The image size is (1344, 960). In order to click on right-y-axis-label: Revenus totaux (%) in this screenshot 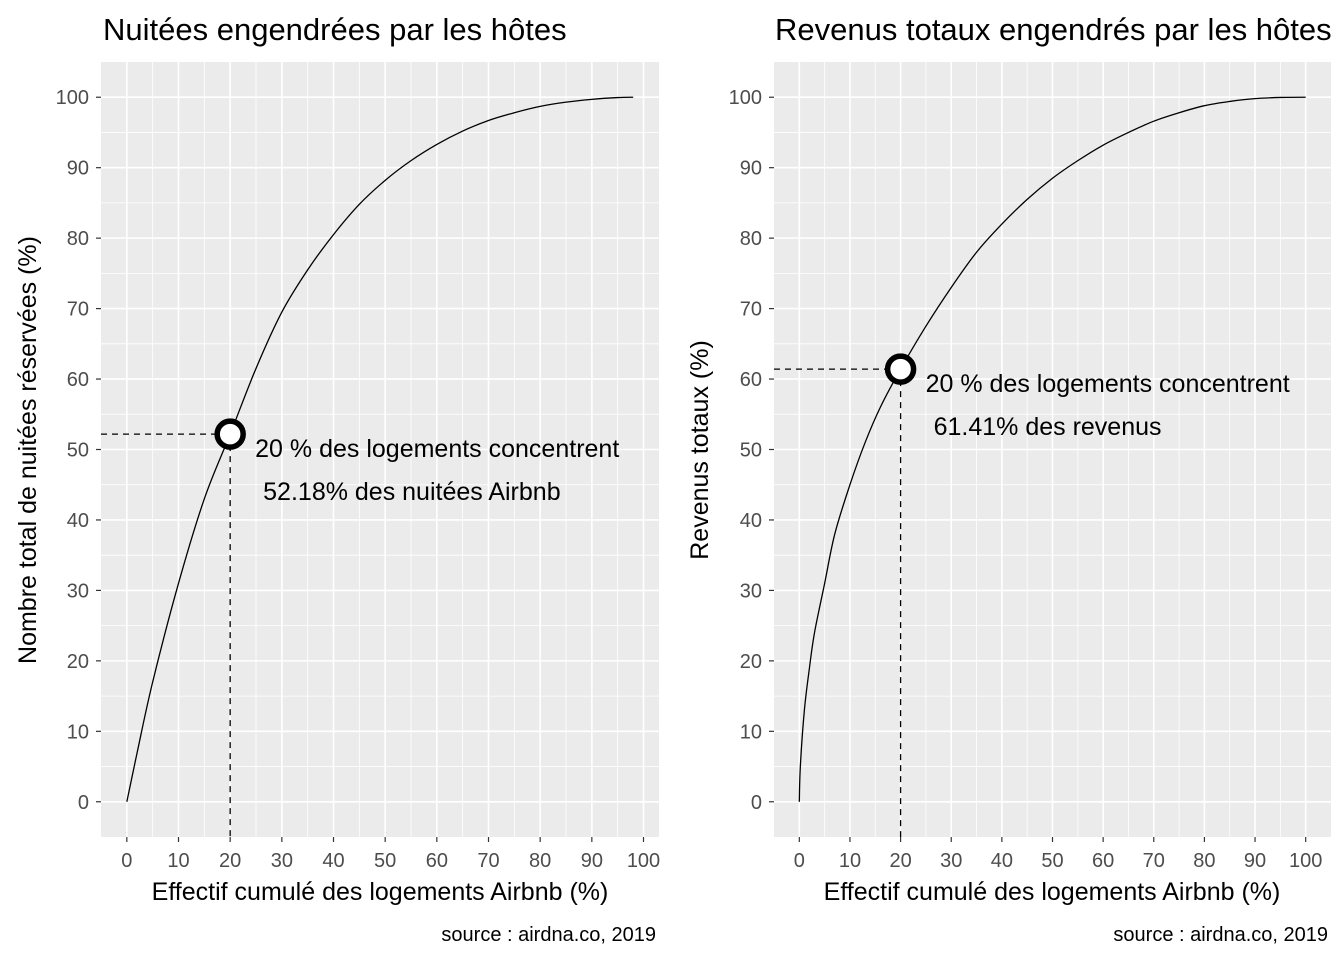, I will do `click(700, 450)`.